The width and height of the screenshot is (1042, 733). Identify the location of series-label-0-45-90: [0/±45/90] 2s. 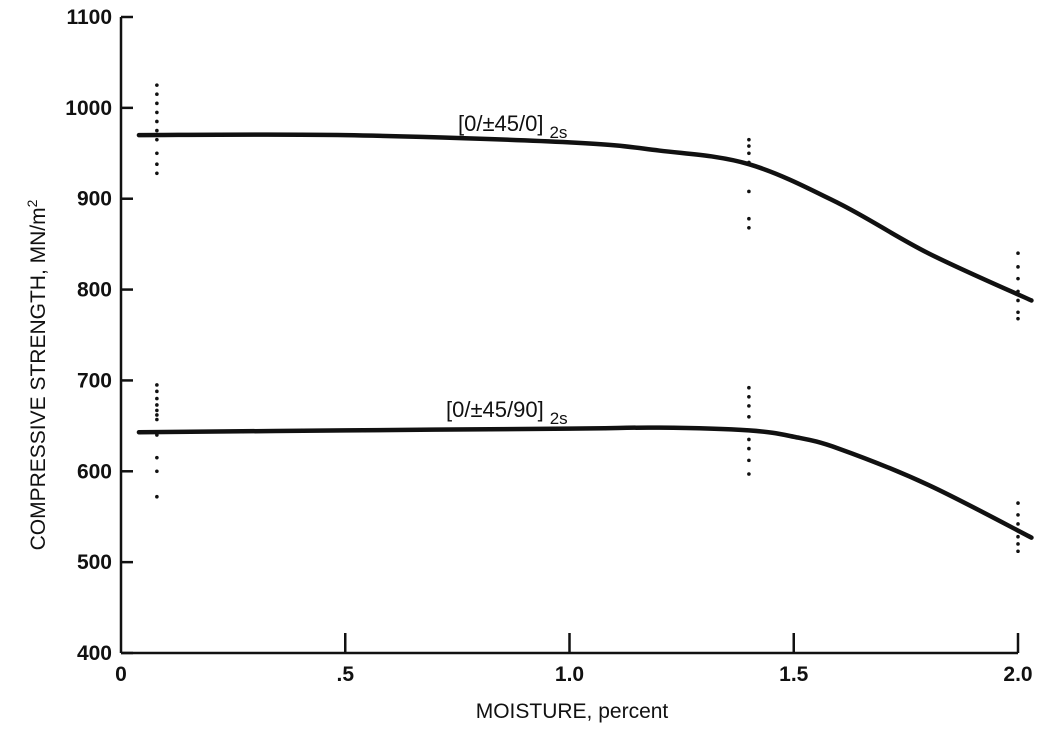
(507, 412).